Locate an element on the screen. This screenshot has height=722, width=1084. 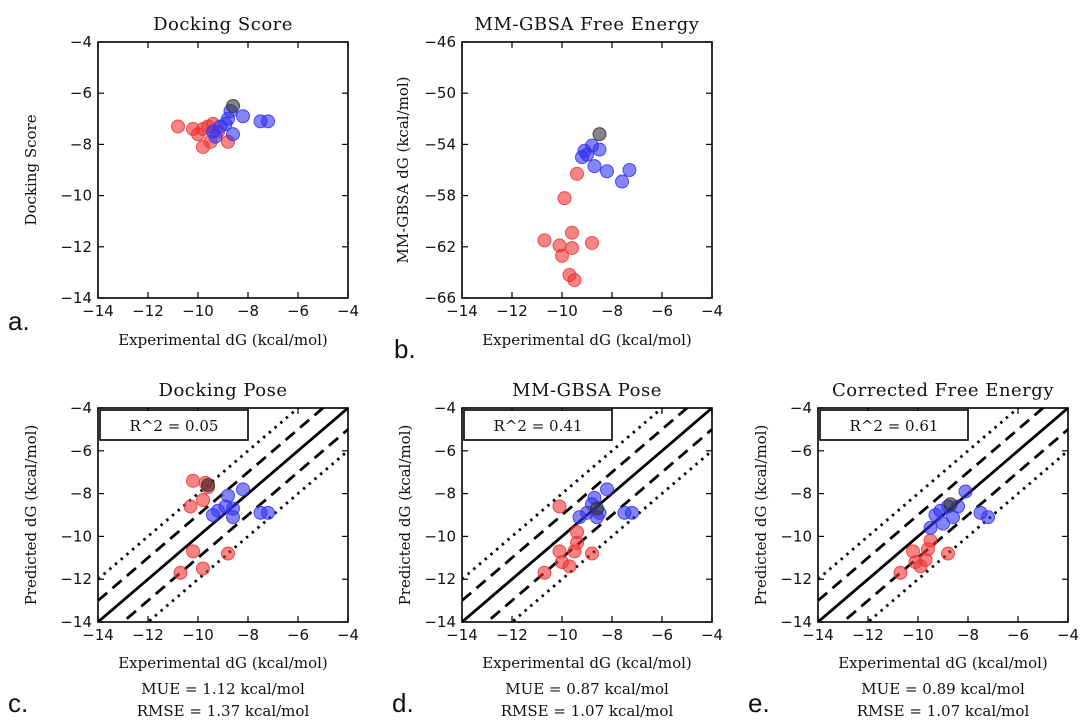
x-axis-label: Experimental dG (kcal/mol) is located at coordinates (587, 340).